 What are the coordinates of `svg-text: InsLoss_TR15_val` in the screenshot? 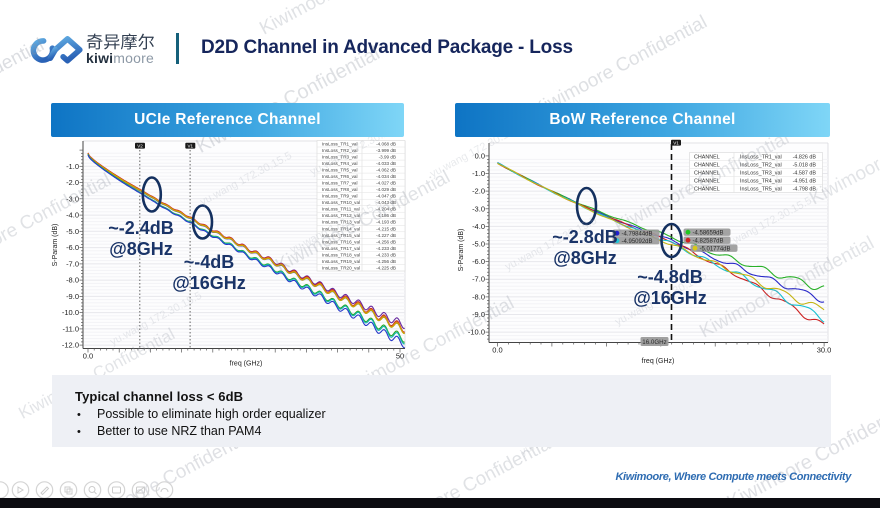 It's located at (341, 235).